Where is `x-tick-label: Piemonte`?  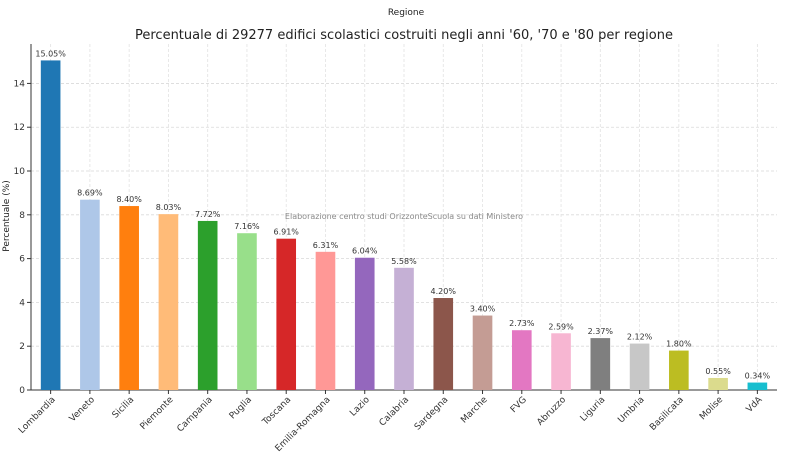 x-tick-label: Piemonte is located at coordinates (157, 413).